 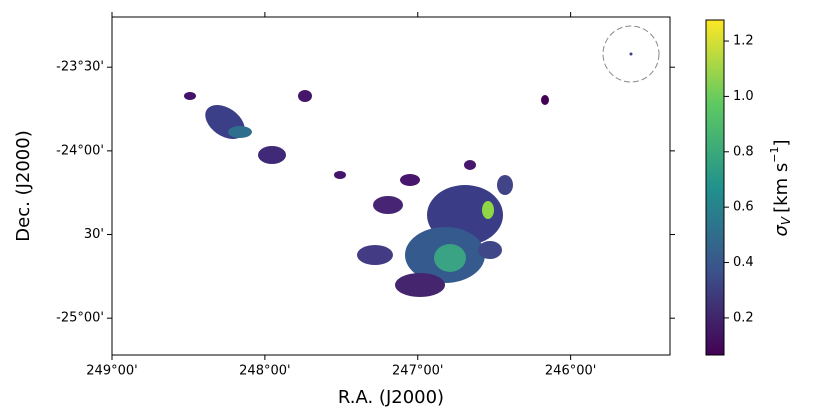 I want to click on y-tick-label: -24°00', so click(x=80, y=150).